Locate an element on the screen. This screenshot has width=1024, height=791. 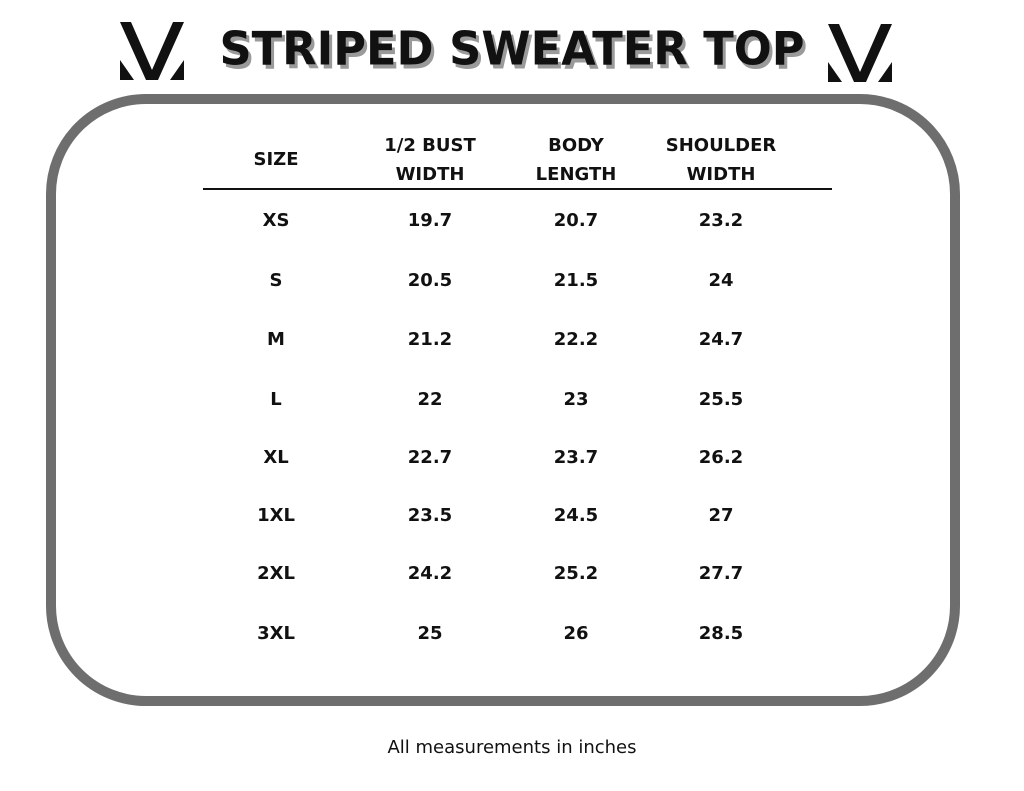
column-header: SHOULDER is located at coordinates (721, 145).